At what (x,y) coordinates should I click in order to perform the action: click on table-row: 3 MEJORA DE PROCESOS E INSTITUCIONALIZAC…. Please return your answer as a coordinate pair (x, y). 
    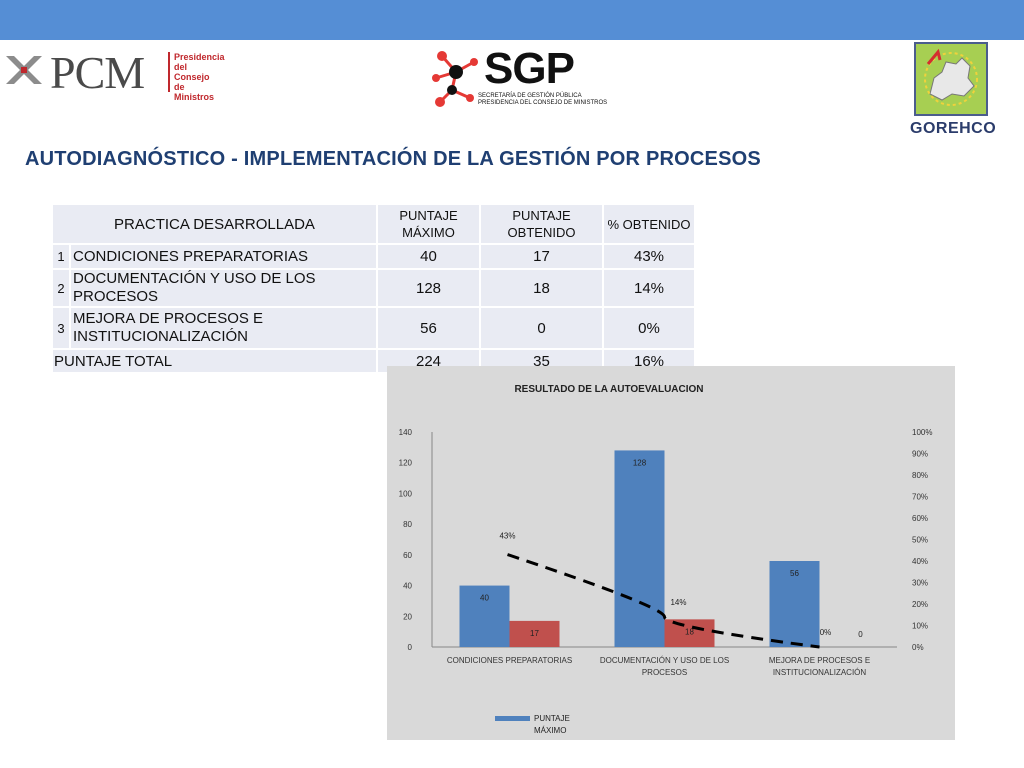
    Looking at the image, I should click on (373, 328).